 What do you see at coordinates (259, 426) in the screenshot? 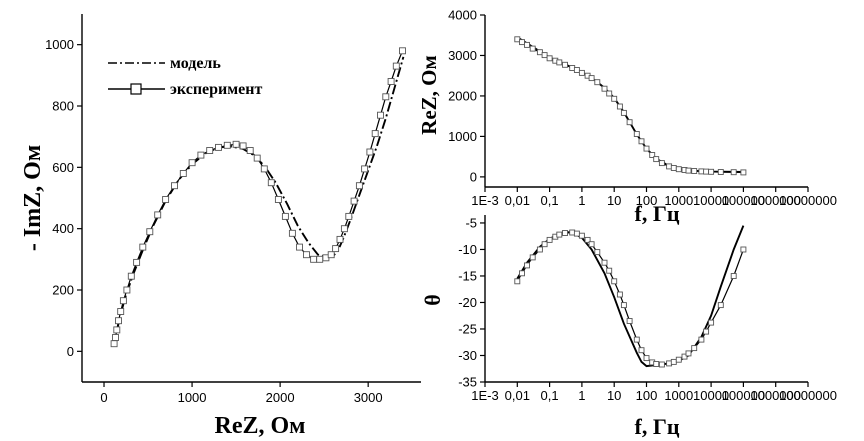
I see `nyquist-x-axis-title: ReZ, Ом` at bounding box center [259, 426].